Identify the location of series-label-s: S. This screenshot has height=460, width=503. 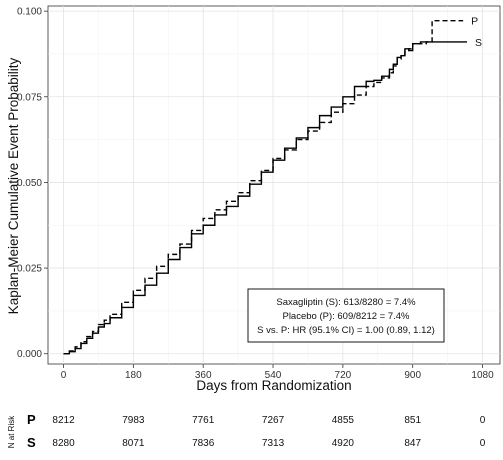
(478, 43).